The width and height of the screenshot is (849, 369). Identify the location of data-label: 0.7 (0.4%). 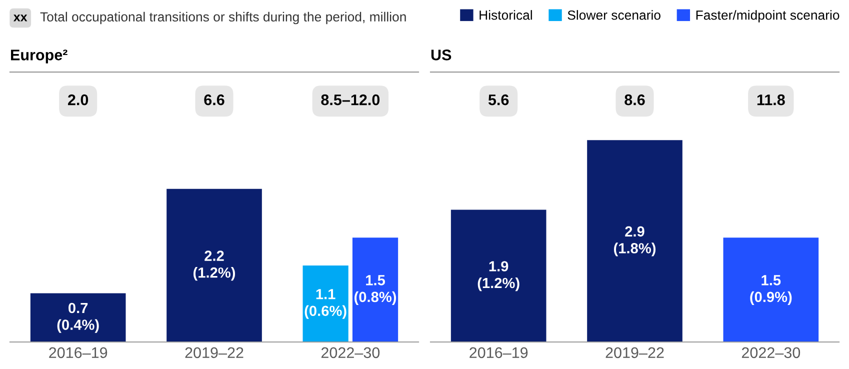
(78, 317).